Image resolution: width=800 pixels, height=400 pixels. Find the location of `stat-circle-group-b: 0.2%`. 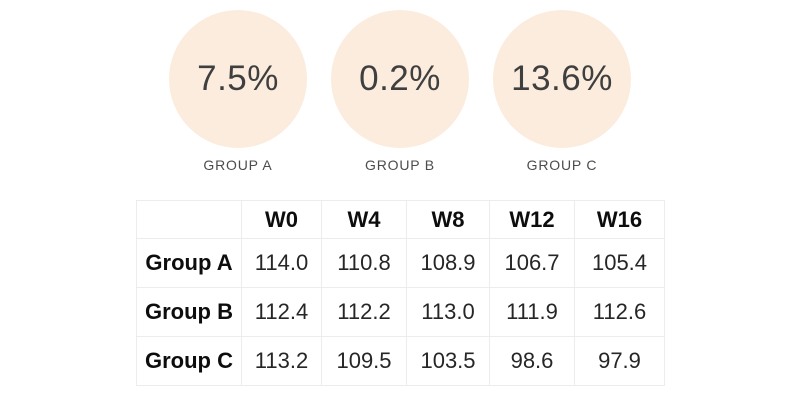

stat-circle-group-b: 0.2% is located at coordinates (400, 79).